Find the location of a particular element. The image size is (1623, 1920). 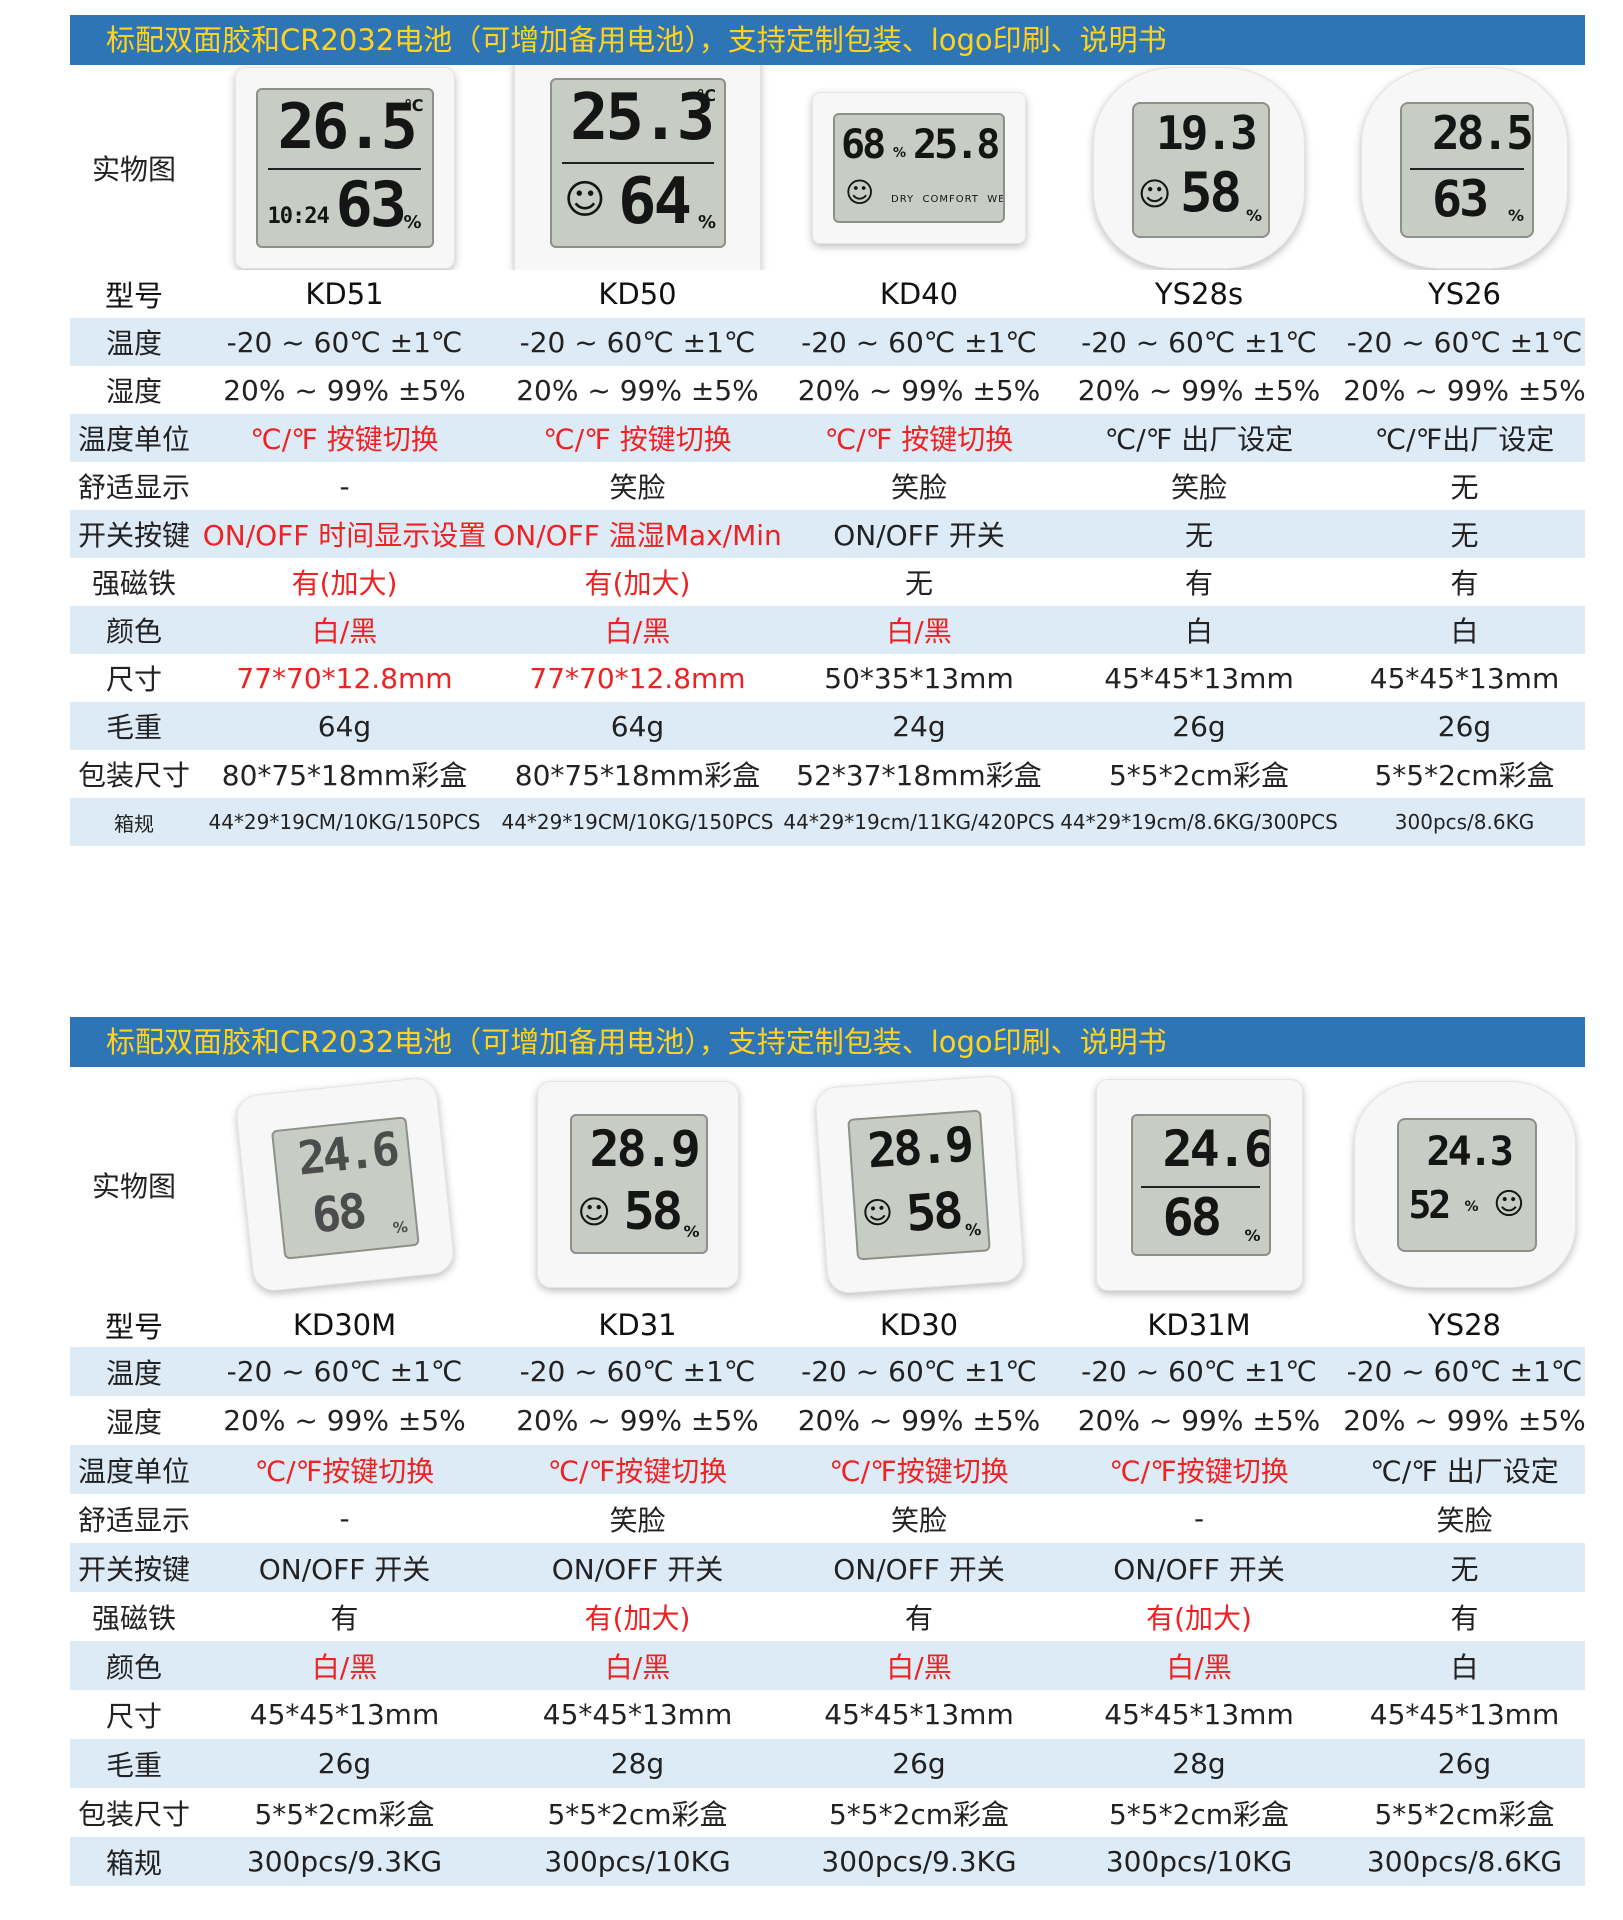

row-label: 舒适显示 is located at coordinates (133, 487).